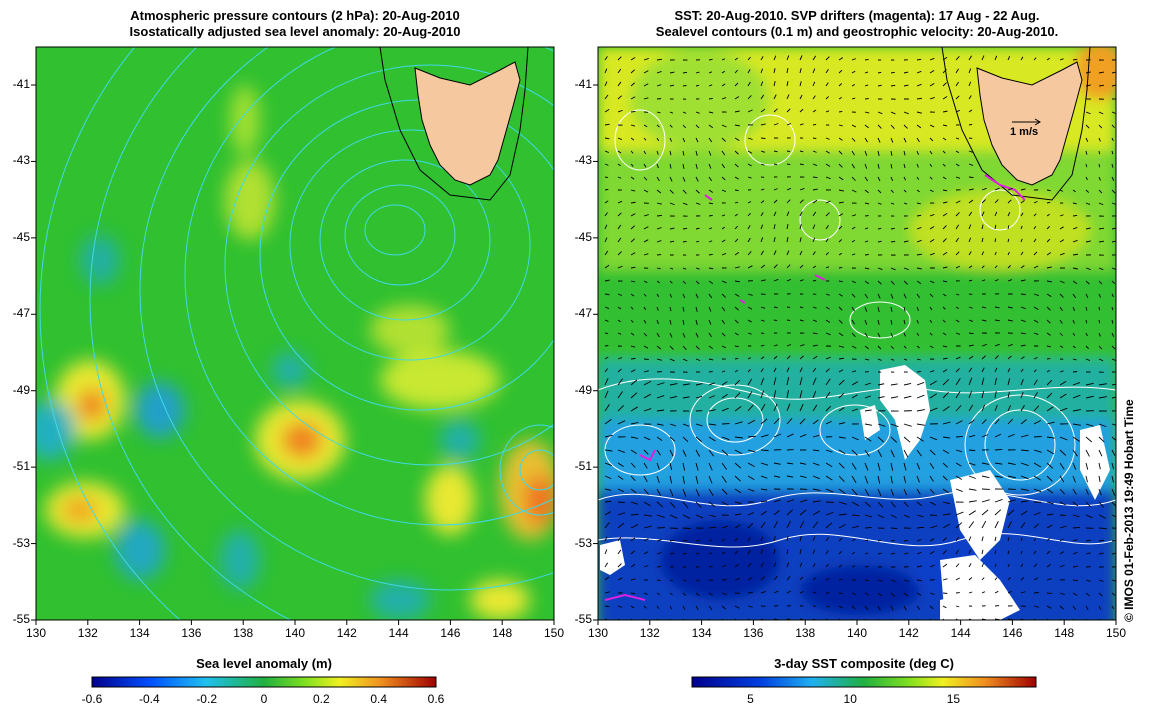 This screenshot has height=710, width=1150. What do you see at coordinates (864, 663) in the screenshot?
I see `sst-colorbar-title: 3-day SST composite (deg C)` at bounding box center [864, 663].